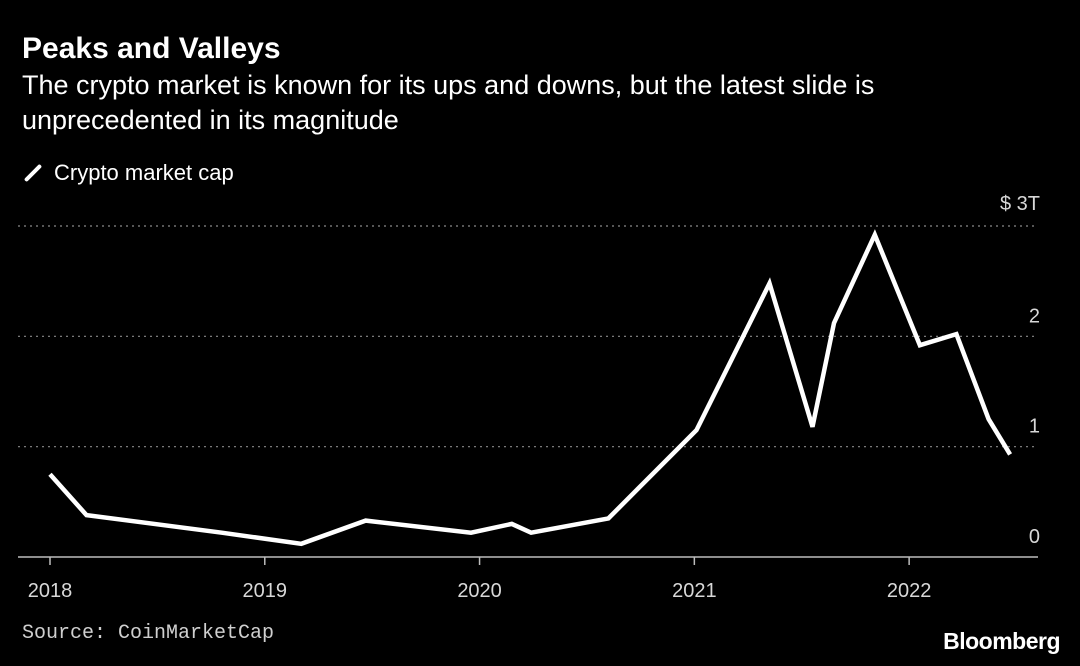  I want to click on legend-label: Crypto market cap, so click(144, 172).